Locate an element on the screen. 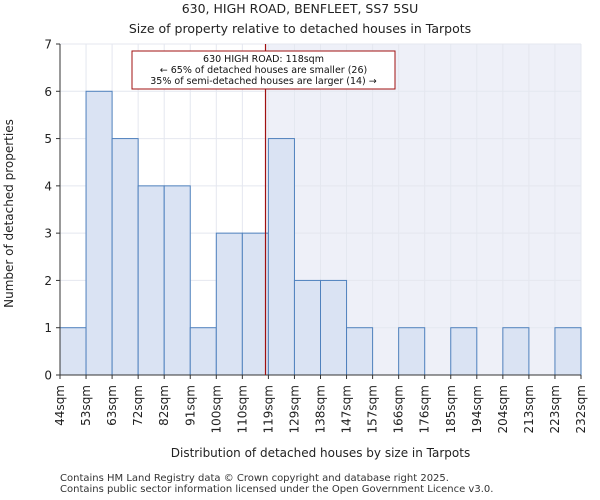  x-tick-label-6: 100sqm is located at coordinates (216, 409).